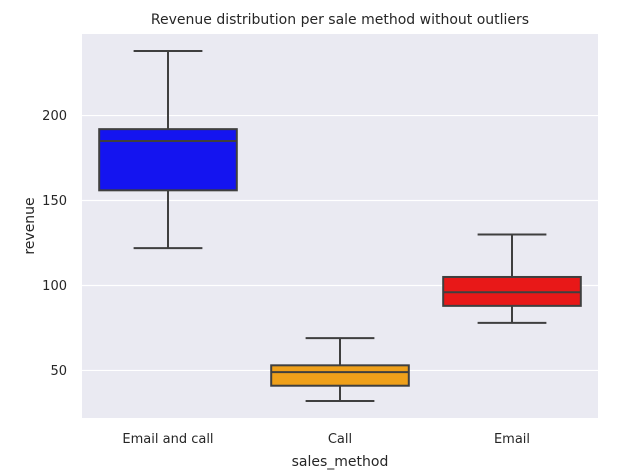 Image resolution: width=617 pixels, height=475 pixels. I want to click on x-axis-ticks: Email and call Call Email, so click(326, 439).